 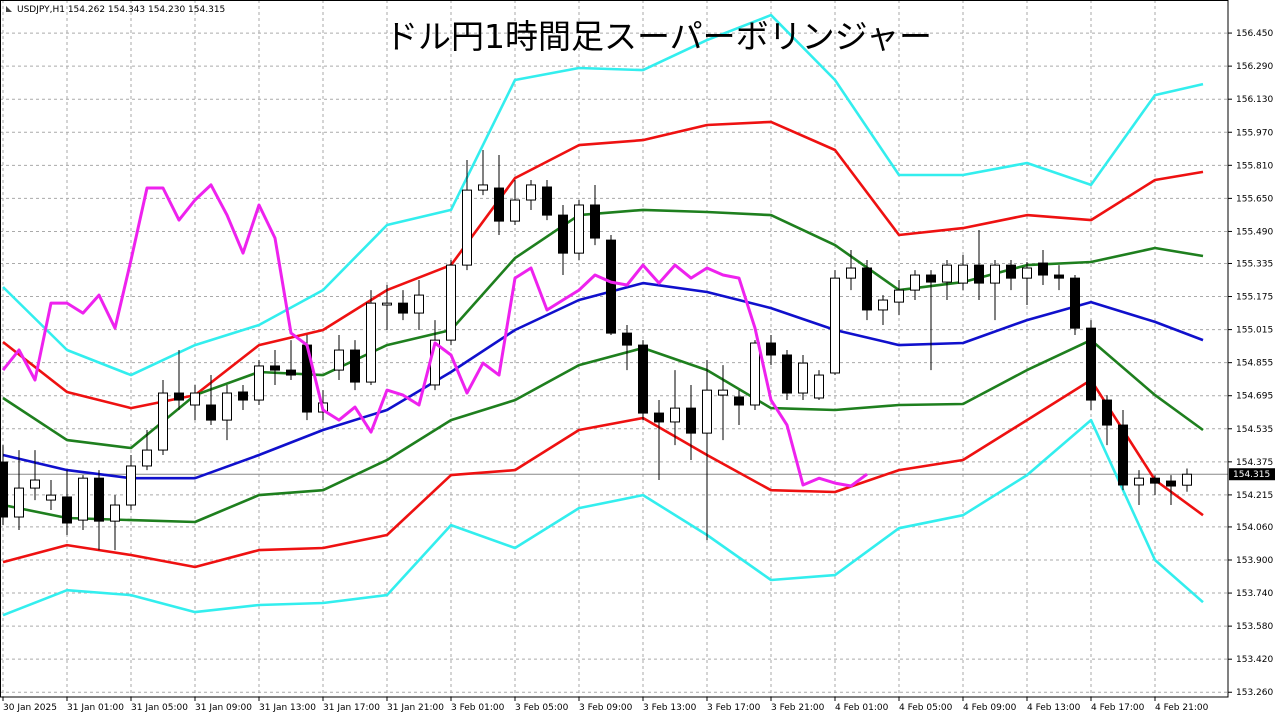 I want to click on chart-title: ドル円1時間足スーパーボリンジャー, so click(x=658, y=36).